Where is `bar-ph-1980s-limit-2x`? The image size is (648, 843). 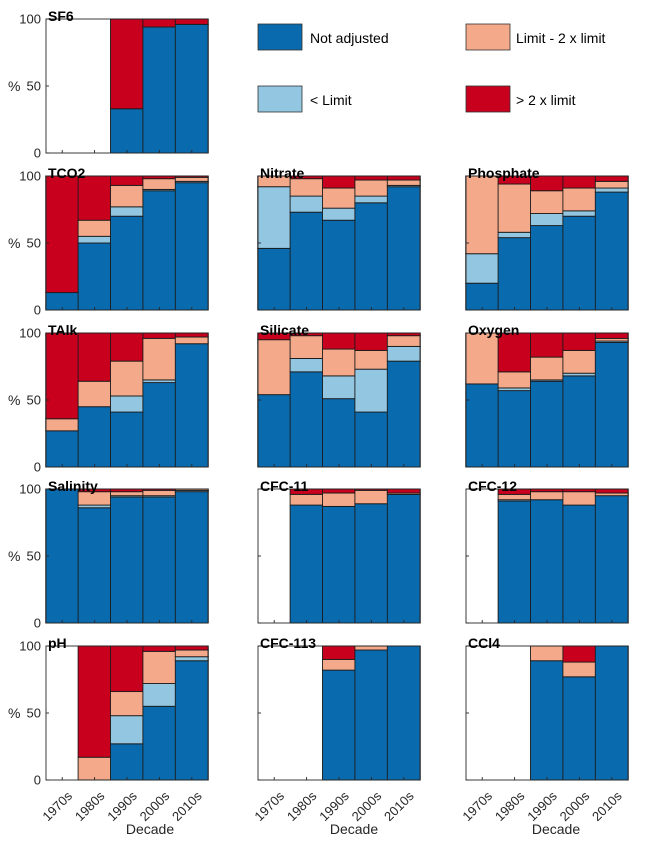 bar-ph-1980s-limit-2x is located at coordinates (94, 768).